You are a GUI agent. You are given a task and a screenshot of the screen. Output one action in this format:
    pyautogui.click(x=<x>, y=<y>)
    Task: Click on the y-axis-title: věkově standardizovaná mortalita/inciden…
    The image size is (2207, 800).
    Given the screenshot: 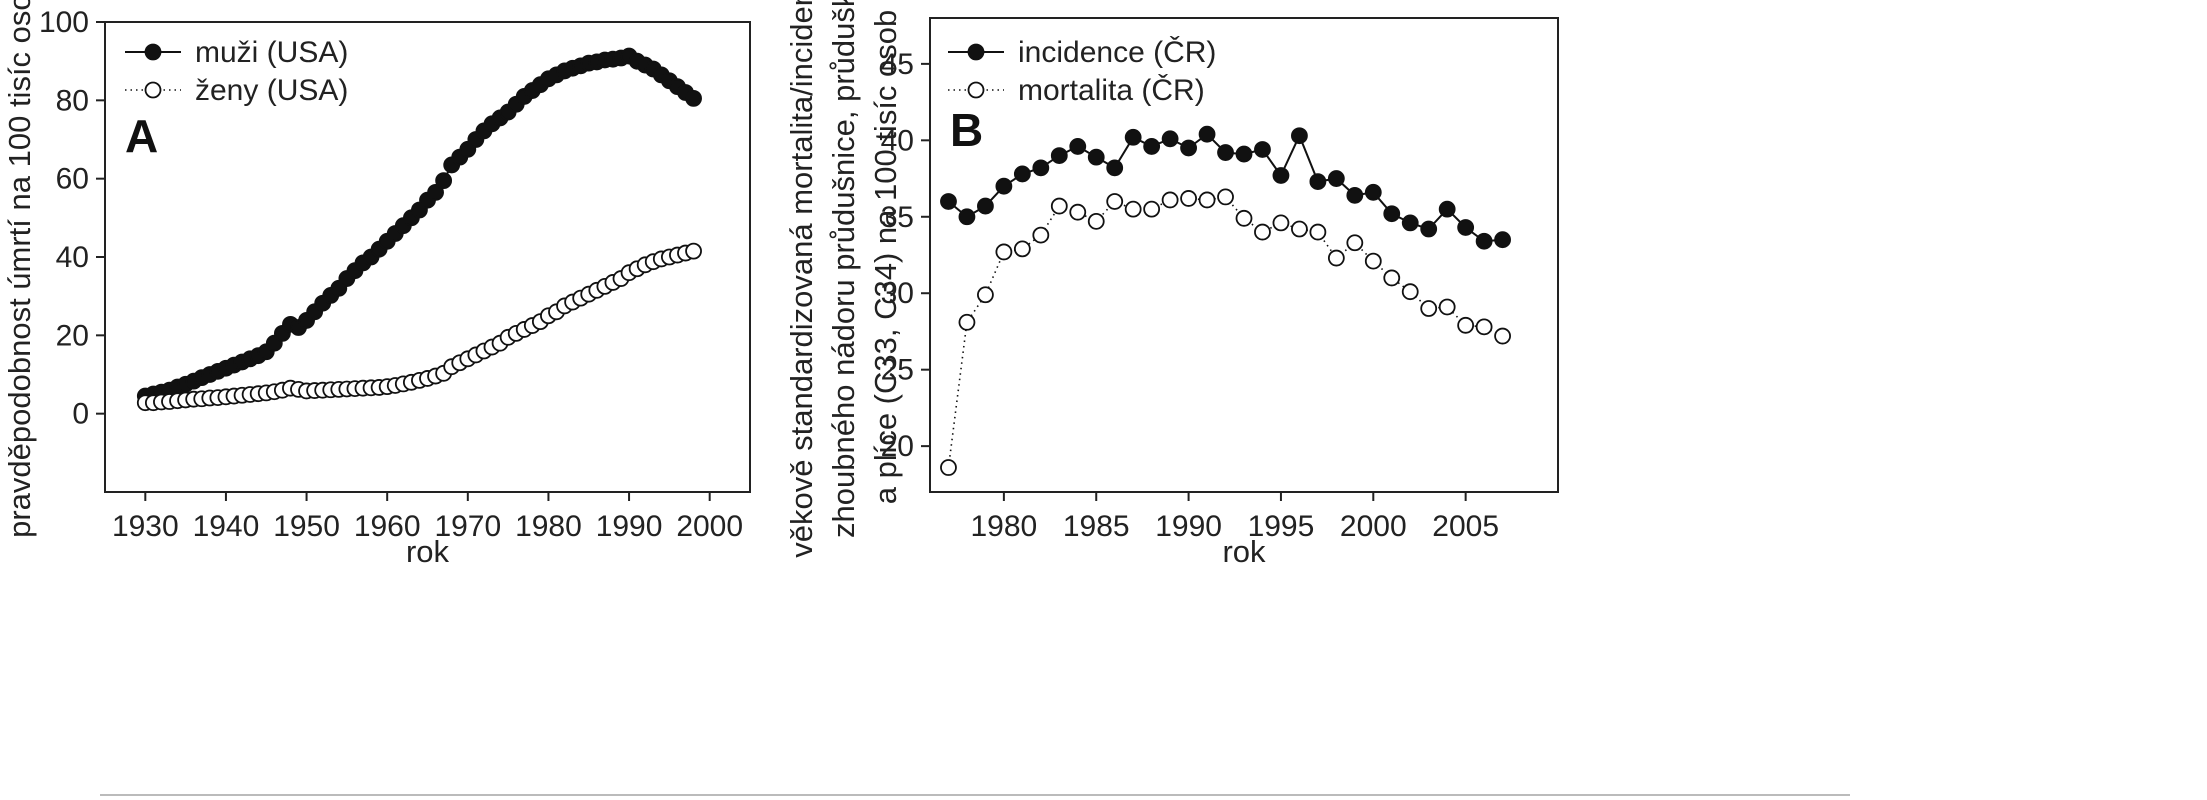 What is the action you would take?
    pyautogui.click(x=801, y=279)
    